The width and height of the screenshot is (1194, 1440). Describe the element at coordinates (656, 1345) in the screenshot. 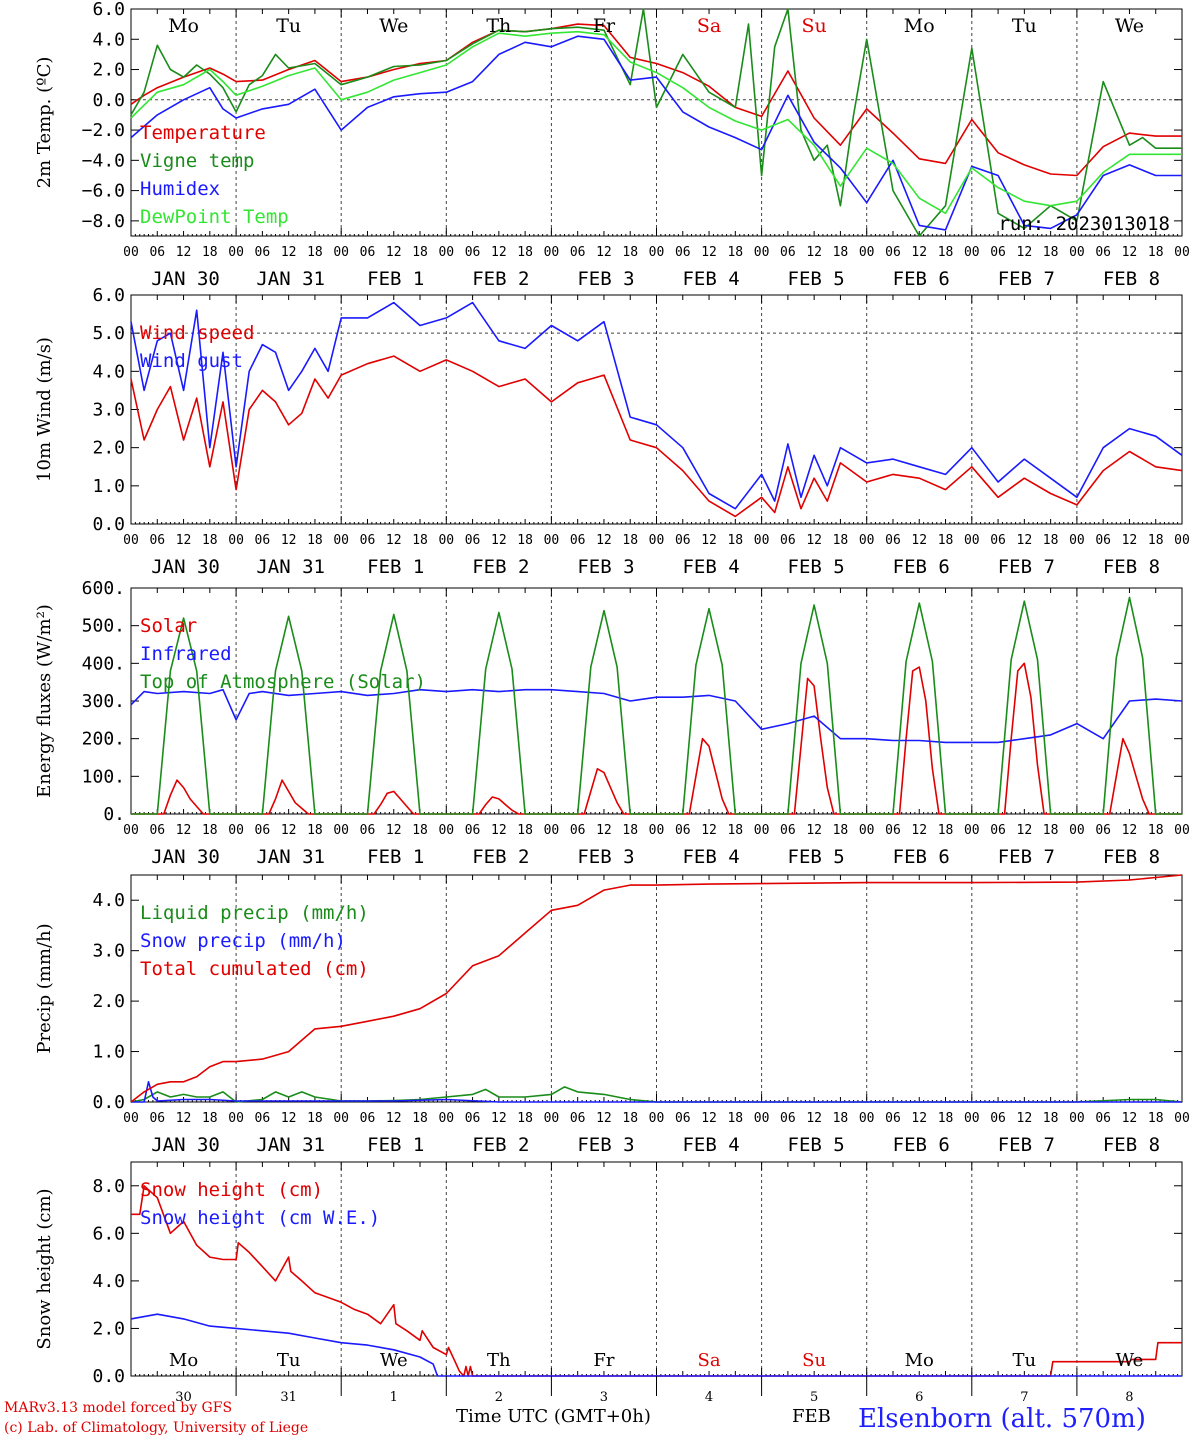

I see `series-line-snow-height-cm-w-e-` at that location.